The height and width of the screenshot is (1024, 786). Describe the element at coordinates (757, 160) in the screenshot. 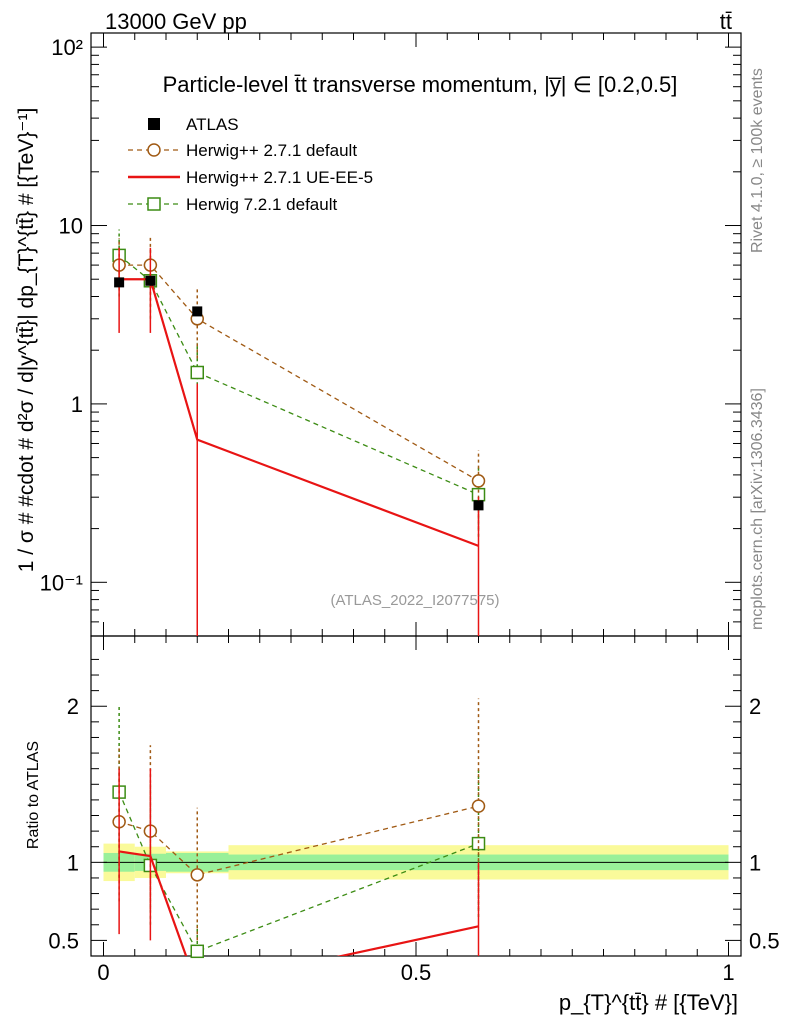

I see `rivet-version-label: Rivet 4.1.0, ≥ 100k events` at that location.